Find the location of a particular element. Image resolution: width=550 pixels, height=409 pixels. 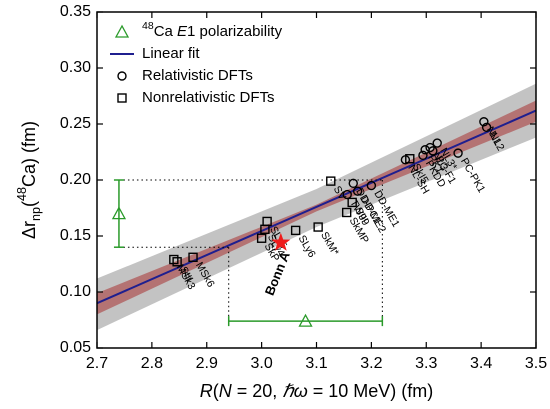

label-part: ℏω is located at coordinates (294, 391).